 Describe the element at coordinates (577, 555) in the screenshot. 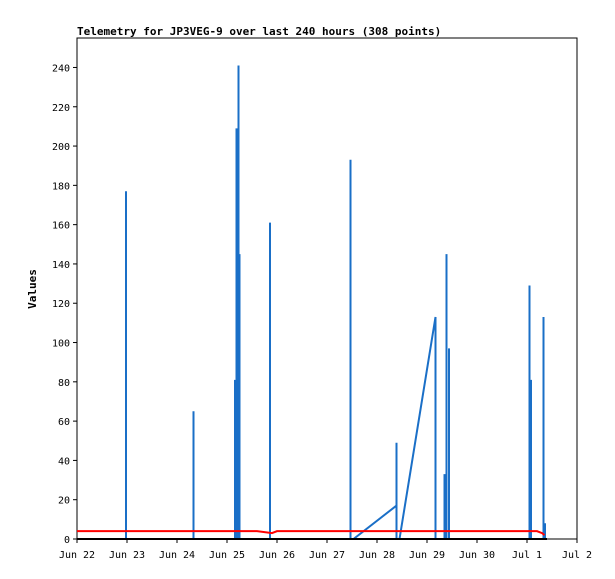

I see `x-tick-label: Jul 2` at that location.